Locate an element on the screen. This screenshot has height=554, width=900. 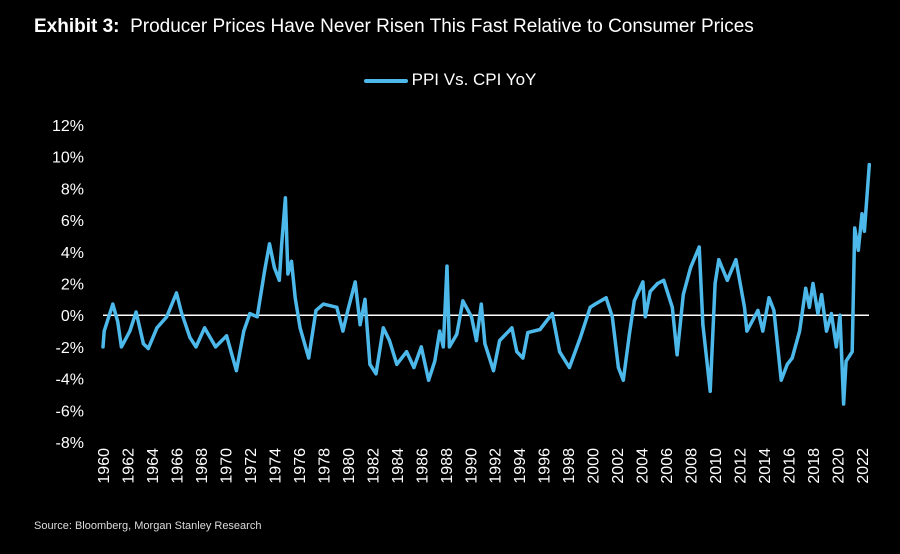
x-tick-label: 1960 is located at coordinates (104, 466).